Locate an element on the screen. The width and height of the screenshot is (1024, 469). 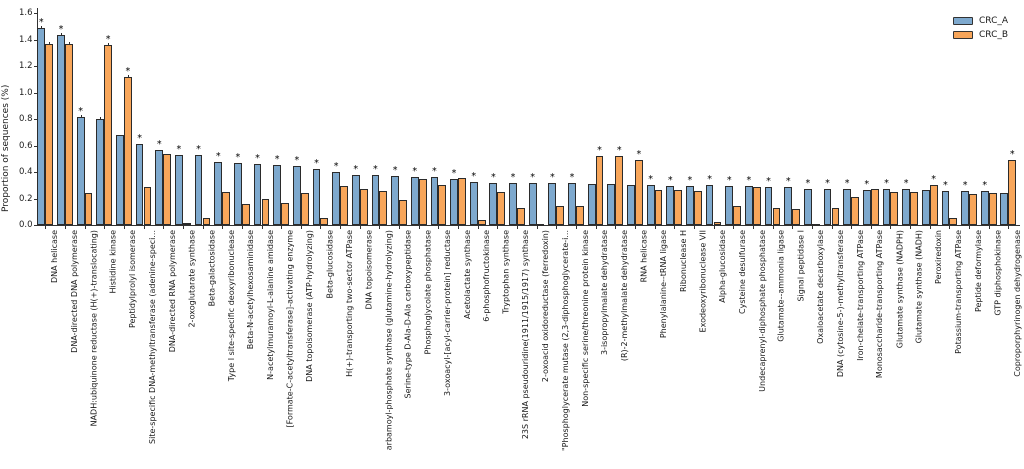
x-tick-label: DNA-directed RNA polymerase is located at coordinates (172, 291).